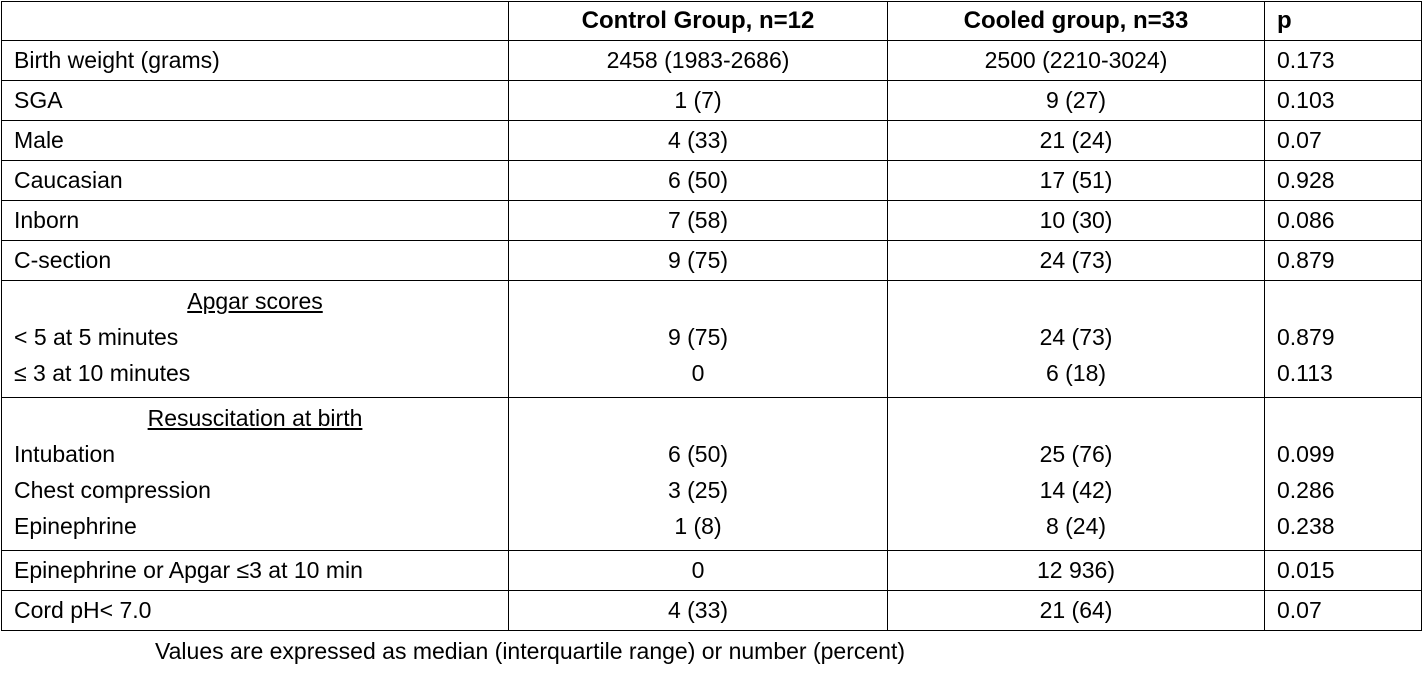 This screenshot has width=1422, height=675. What do you see at coordinates (102, 373) in the screenshot?
I see `row-label: ≤ 3 at 10 minutes` at bounding box center [102, 373].